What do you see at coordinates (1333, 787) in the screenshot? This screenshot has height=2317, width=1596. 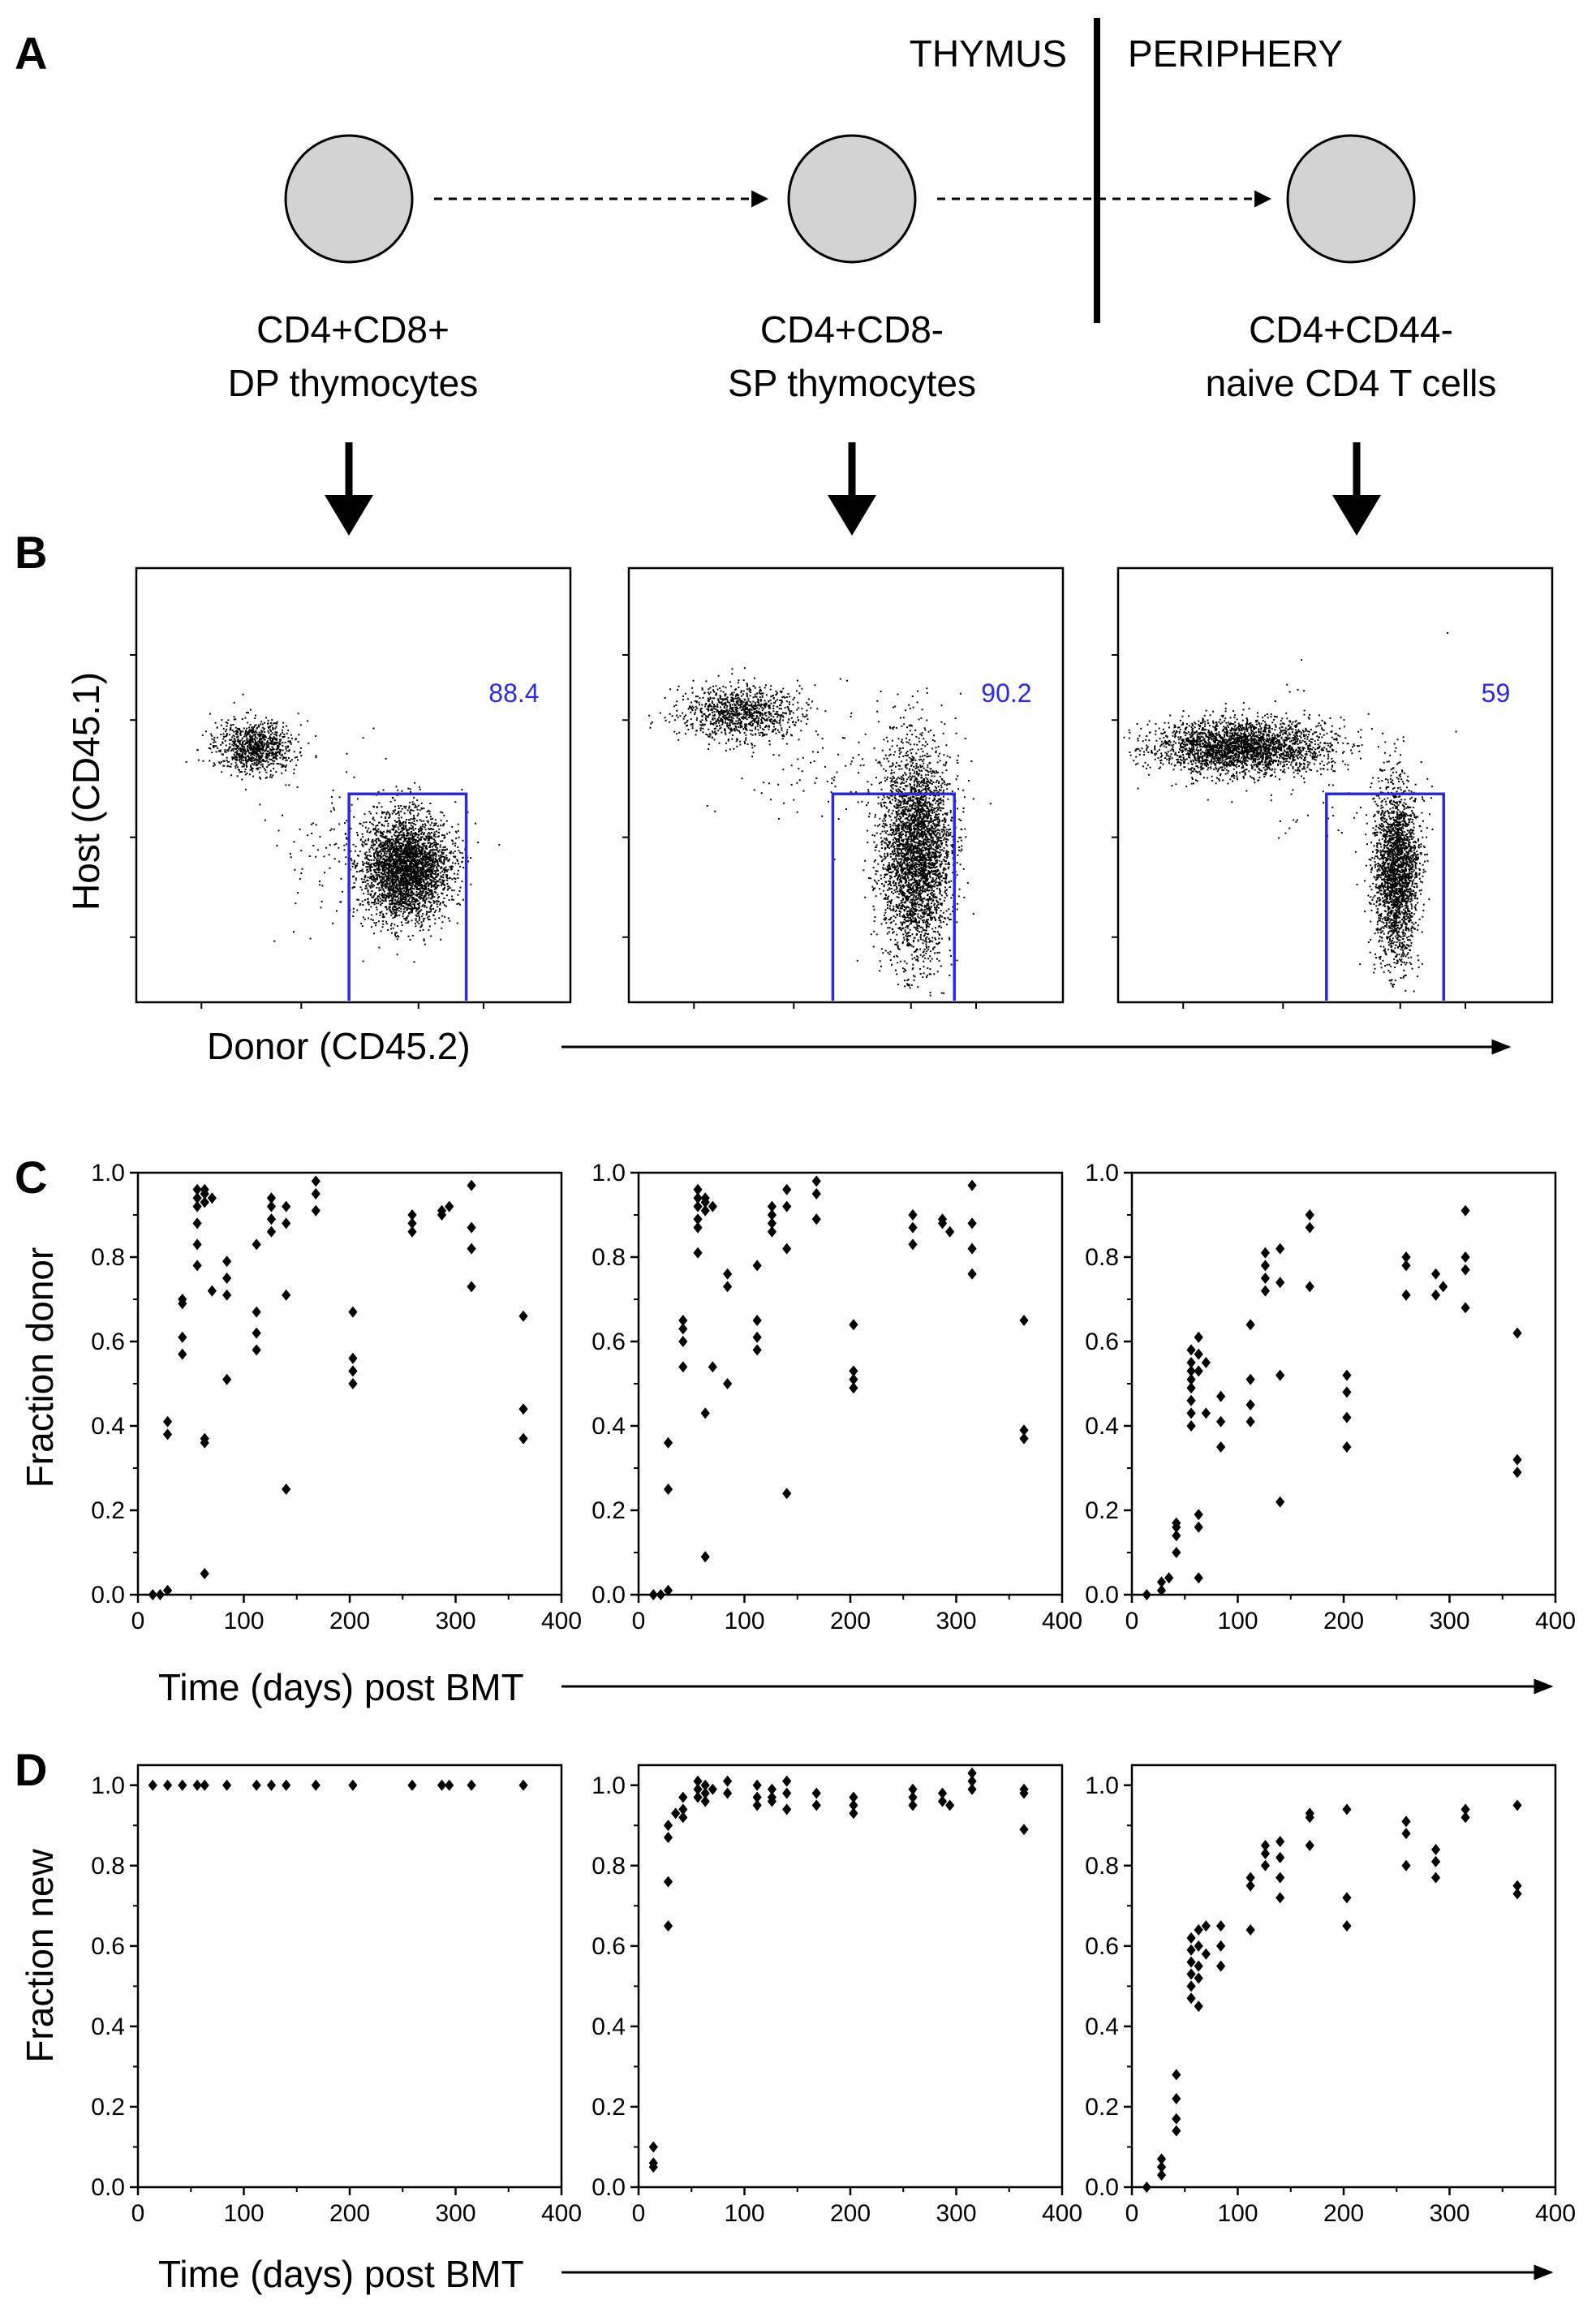 I see `flow-plot-3: 59` at bounding box center [1333, 787].